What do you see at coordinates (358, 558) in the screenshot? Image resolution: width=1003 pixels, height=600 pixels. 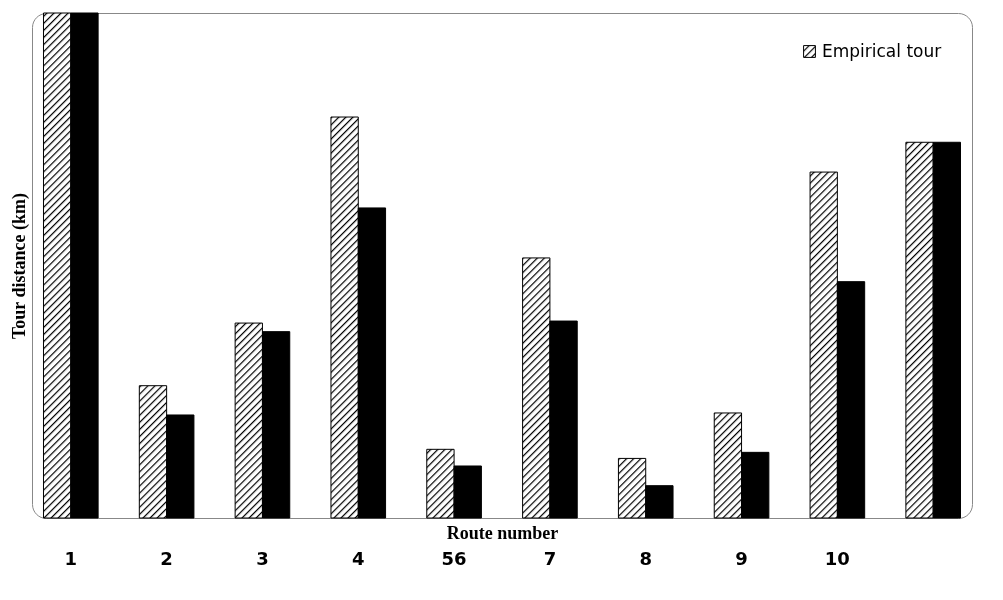 I see `x-tick-label: 4` at bounding box center [358, 558].